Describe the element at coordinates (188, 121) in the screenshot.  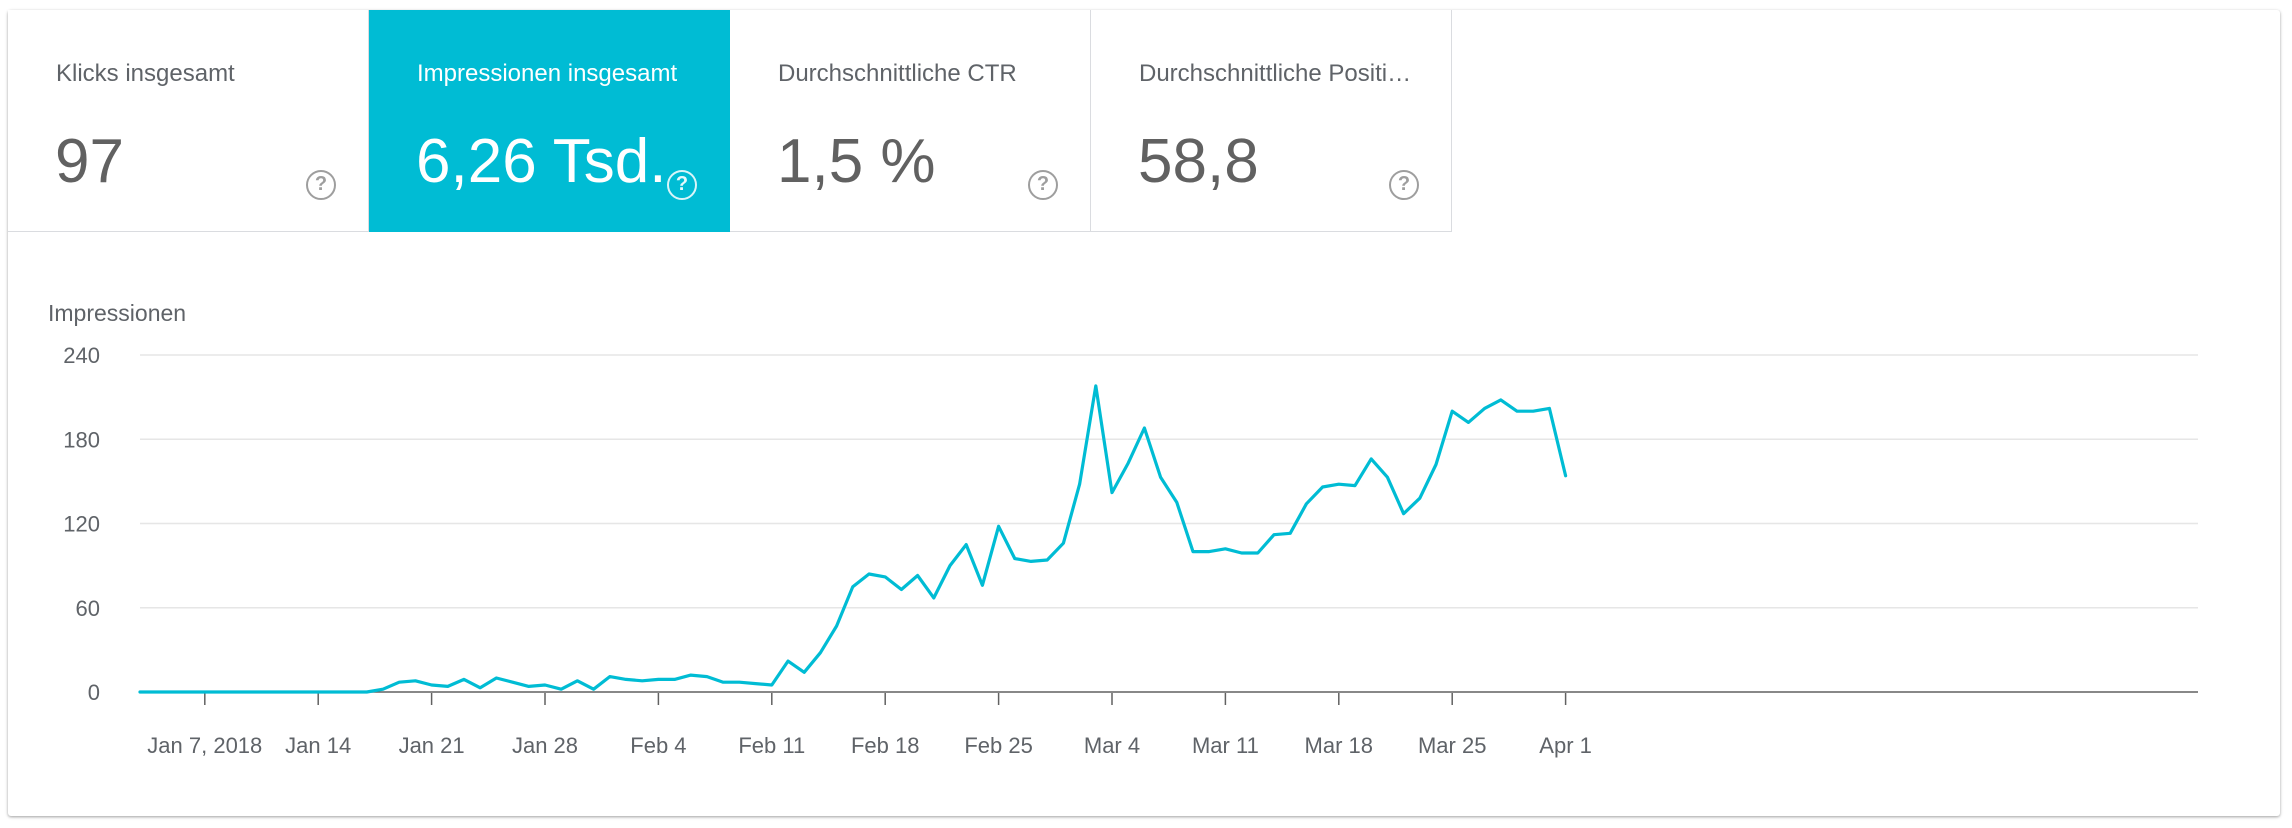
I see `metric-tile-clicks: Klicks insgesamt 97 ?` at that location.